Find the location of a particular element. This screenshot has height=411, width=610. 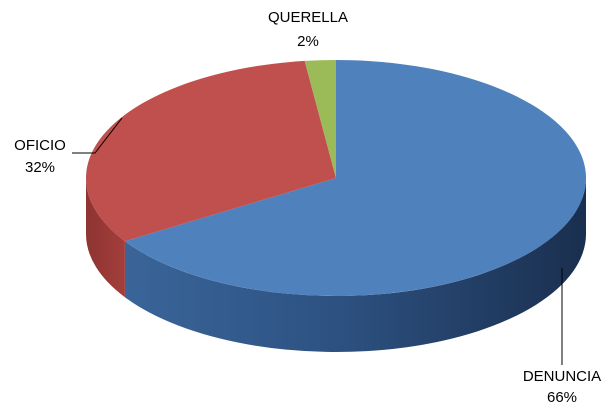

data-label-oficio-pct: 32% is located at coordinates (40, 167).